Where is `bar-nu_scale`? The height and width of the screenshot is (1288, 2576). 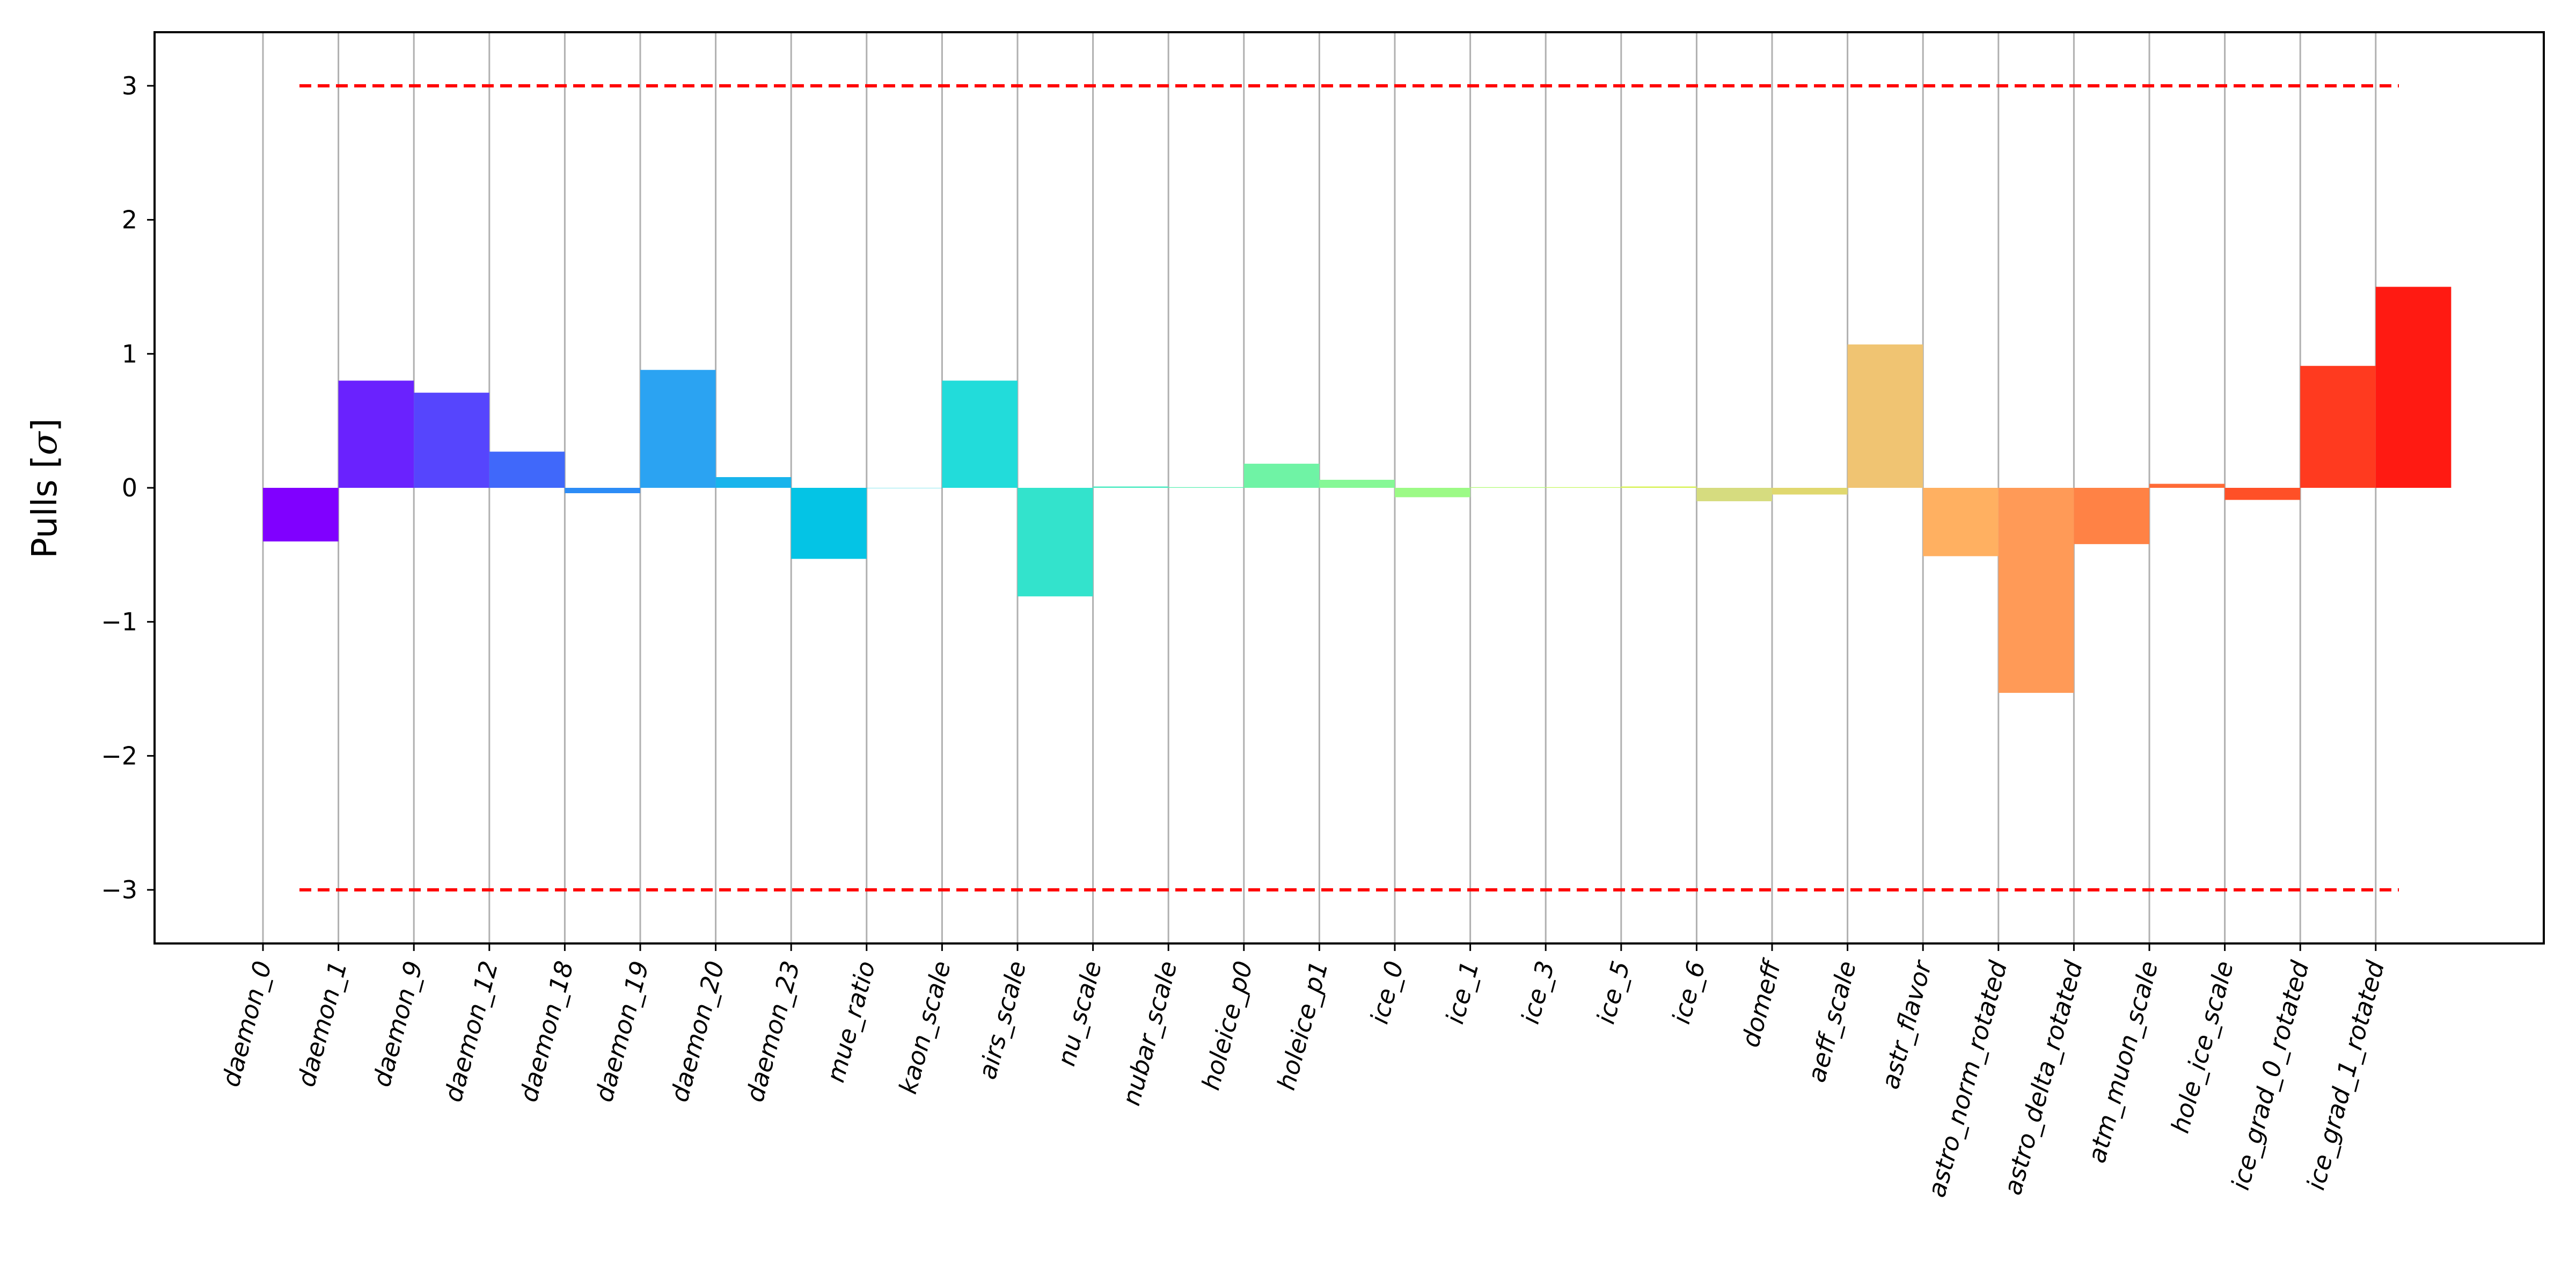 bar-nu_scale is located at coordinates (1131, 487).